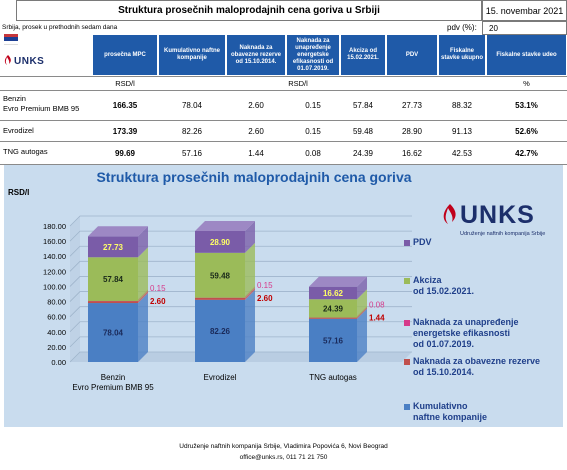 The width and height of the screenshot is (567, 470). What do you see at coordinates (54, 226) in the screenshot?
I see `y-tick-label: 180.00` at bounding box center [54, 226].